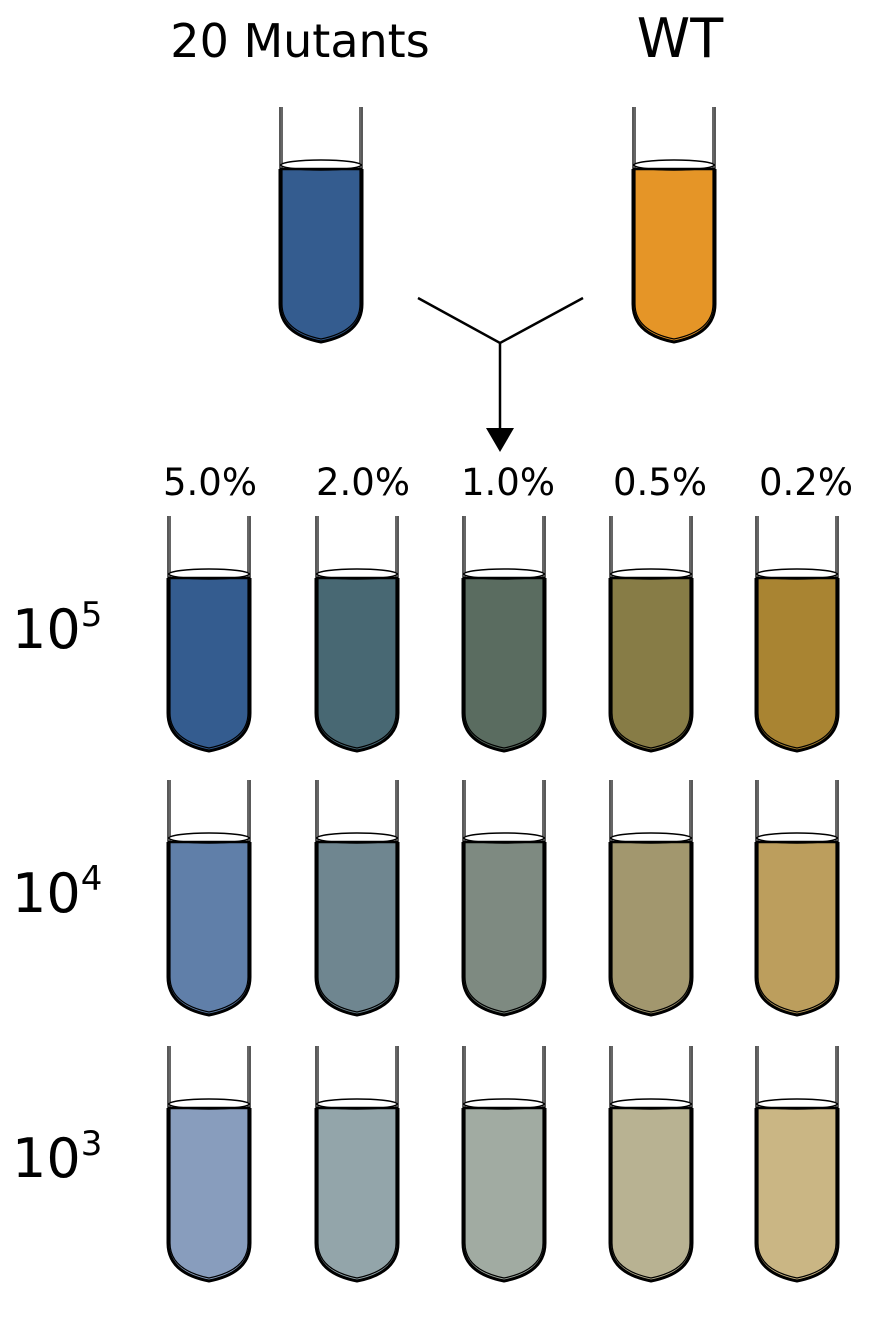 The image size is (878, 1324). Describe the element at coordinates (299, 41) in the screenshot. I see `mutants-label: 20 Mutants` at that location.